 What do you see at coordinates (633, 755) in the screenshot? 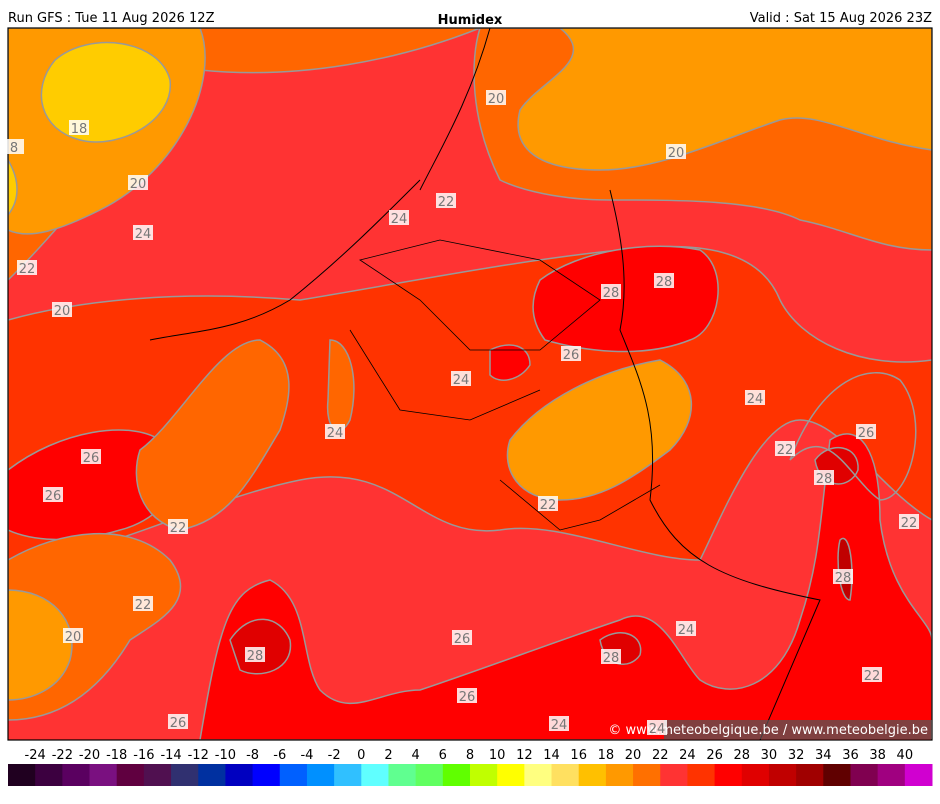
I see `colorbar-label: 20` at bounding box center [633, 755].